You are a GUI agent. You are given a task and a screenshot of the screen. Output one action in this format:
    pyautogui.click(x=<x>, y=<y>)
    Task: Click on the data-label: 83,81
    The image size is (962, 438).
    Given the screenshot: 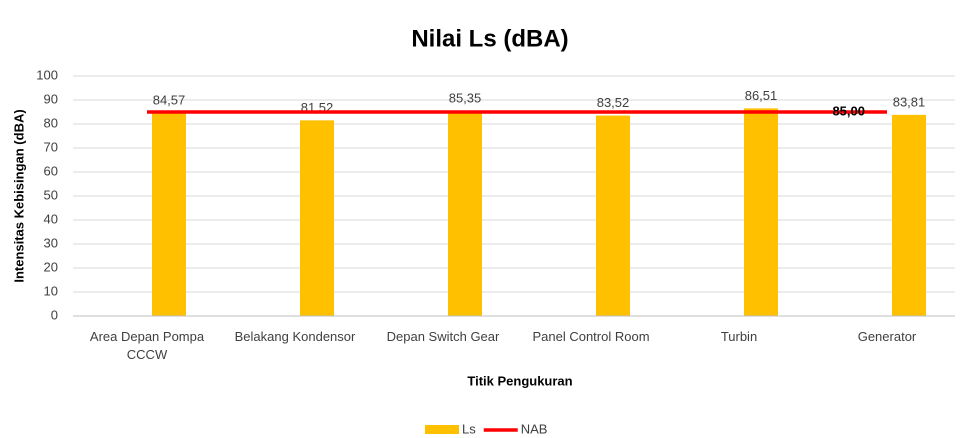 What is the action you would take?
    pyautogui.click(x=909, y=101)
    